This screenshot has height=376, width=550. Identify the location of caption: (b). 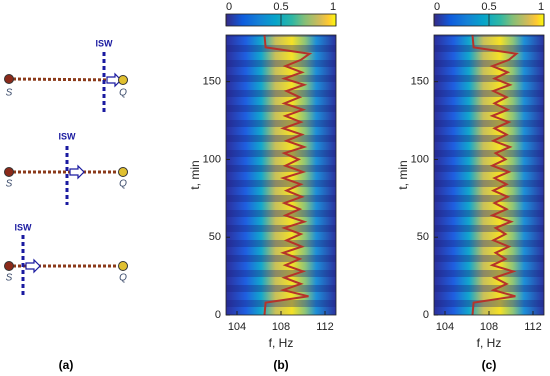
(280, 365).